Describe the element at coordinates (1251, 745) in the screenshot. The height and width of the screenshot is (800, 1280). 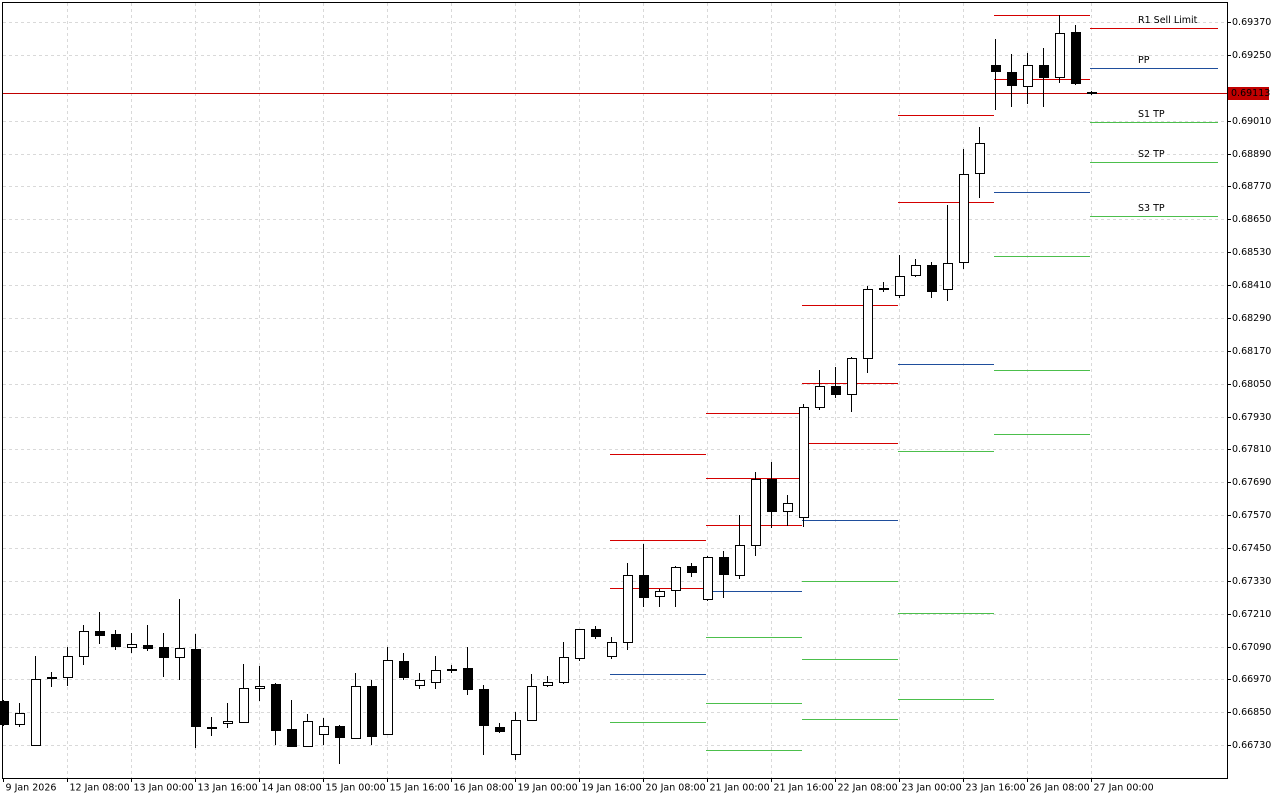
I see `y-tick-label: 0.66730` at that location.